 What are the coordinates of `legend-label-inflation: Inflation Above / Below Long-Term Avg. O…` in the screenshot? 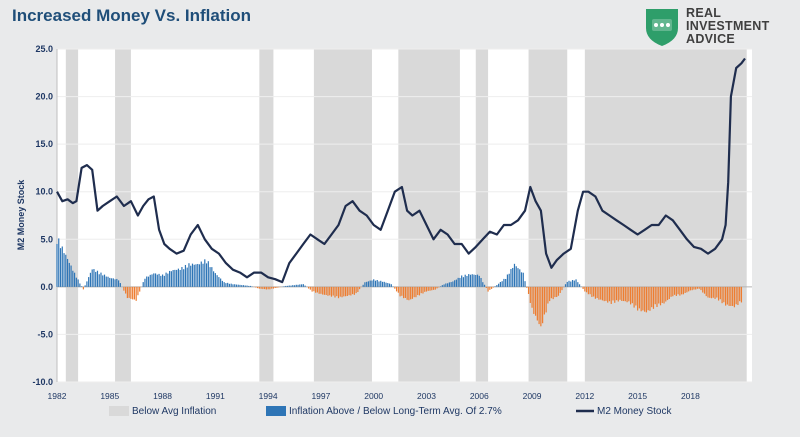 It's located at (395, 411).